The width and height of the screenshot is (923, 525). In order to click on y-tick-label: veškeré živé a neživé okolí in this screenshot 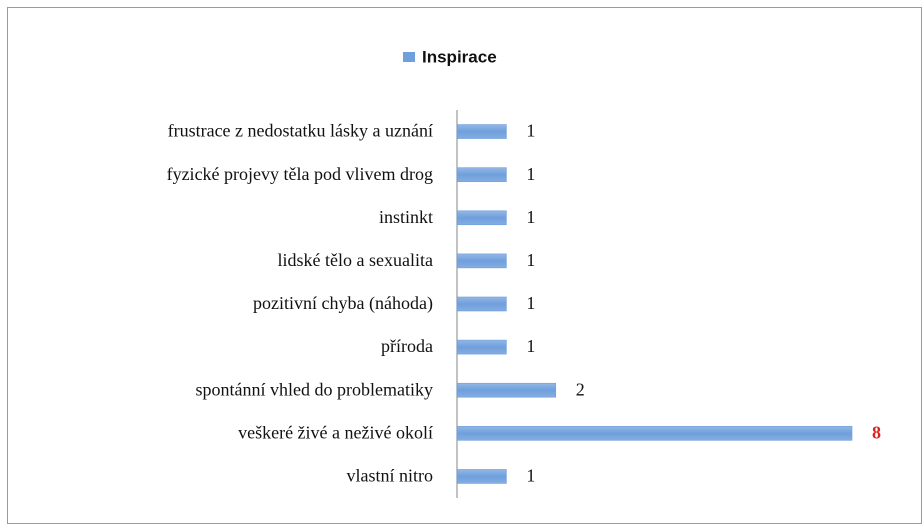, I will do `click(335, 432)`.